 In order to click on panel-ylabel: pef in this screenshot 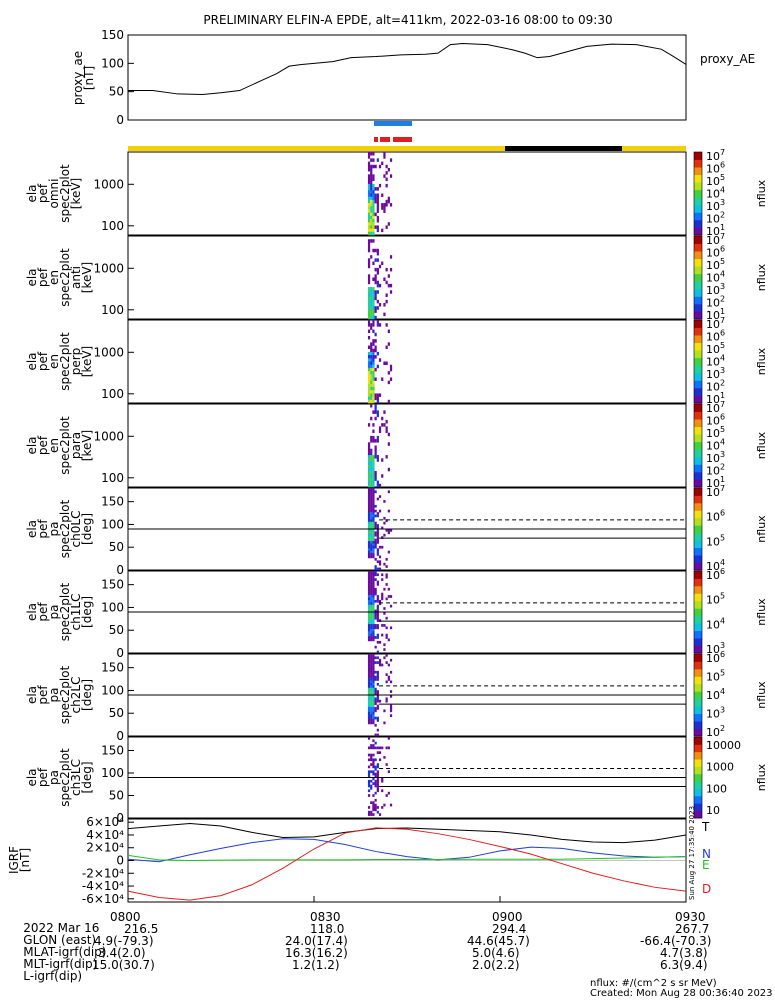, I will do `click(43, 277)`.